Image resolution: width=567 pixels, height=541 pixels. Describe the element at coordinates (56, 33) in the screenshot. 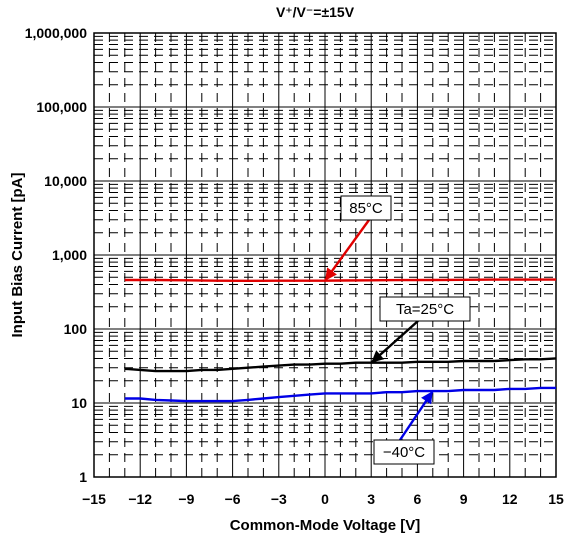

I see `y-tick-label: 1,000,000` at that location.